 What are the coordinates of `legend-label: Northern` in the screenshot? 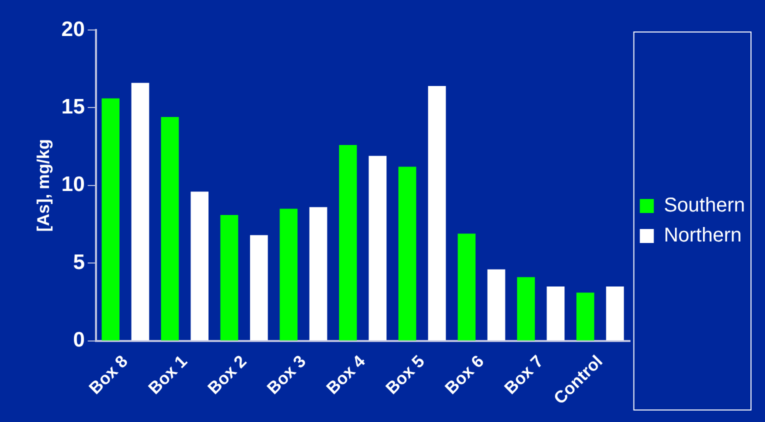 It's located at (703, 235).